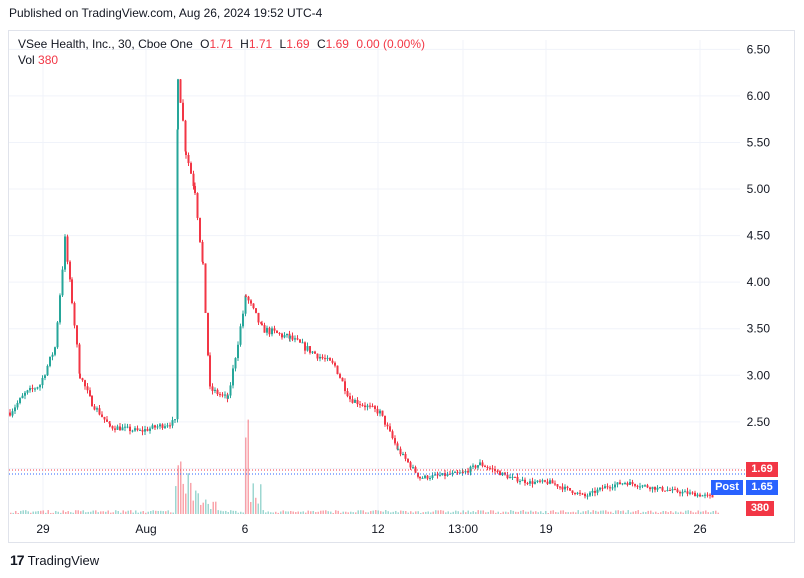  I want to click on legend-low-label: L, so click(283, 44).